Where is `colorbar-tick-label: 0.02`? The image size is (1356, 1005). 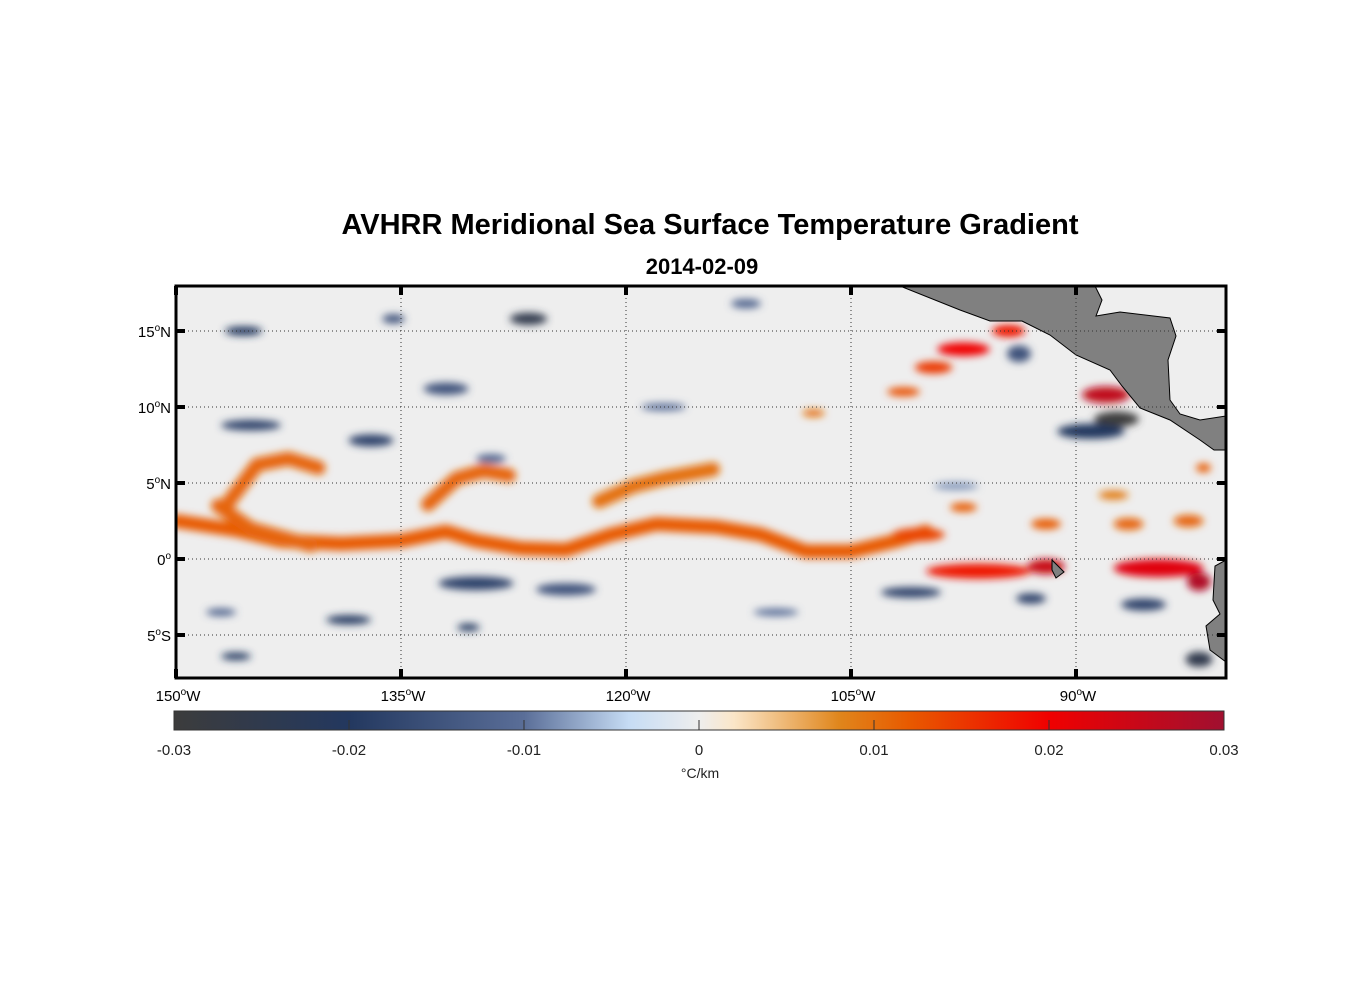 colorbar-tick-label: 0.02 is located at coordinates (1048, 750).